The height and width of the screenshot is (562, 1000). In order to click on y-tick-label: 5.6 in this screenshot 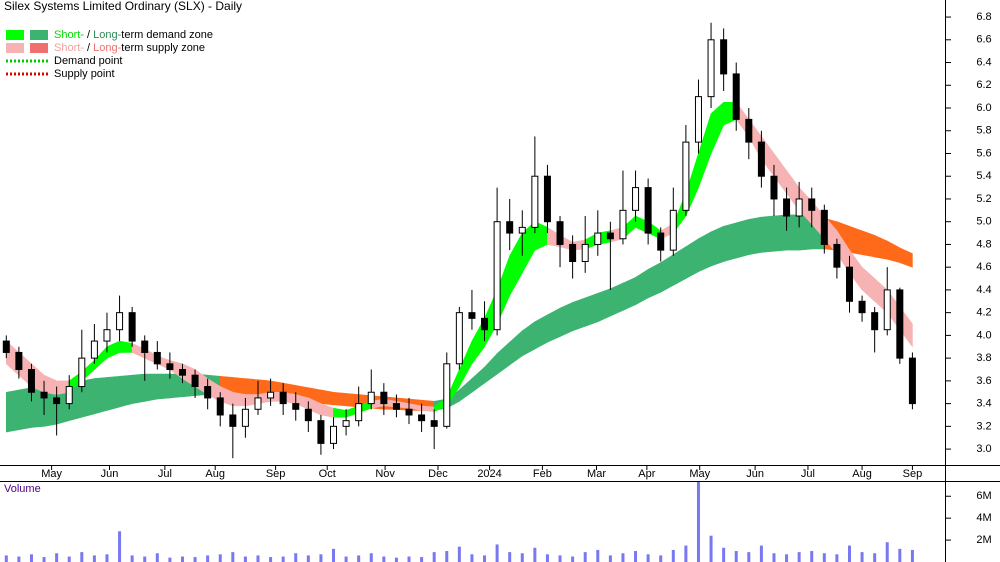, I will do `click(983, 153)`.